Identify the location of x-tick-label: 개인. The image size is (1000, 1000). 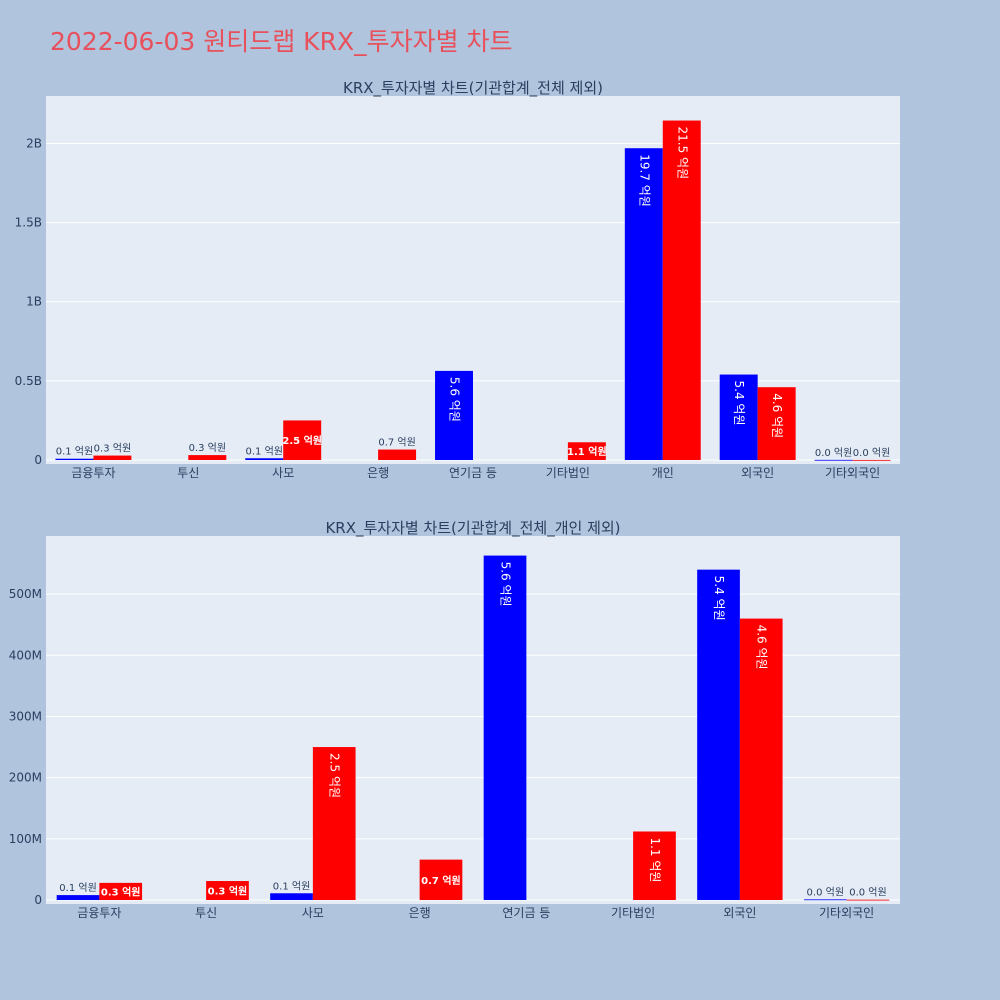
(663, 473).